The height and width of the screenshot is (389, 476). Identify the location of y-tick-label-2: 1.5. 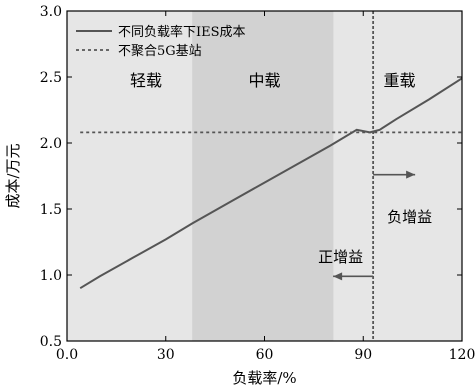
(51, 210).